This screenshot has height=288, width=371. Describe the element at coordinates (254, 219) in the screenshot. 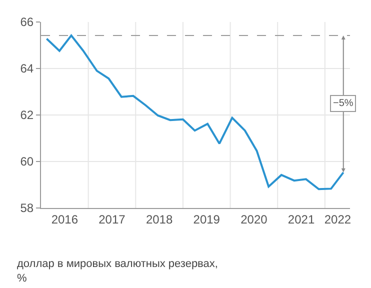

I see `x-tick-label: 2020` at that location.